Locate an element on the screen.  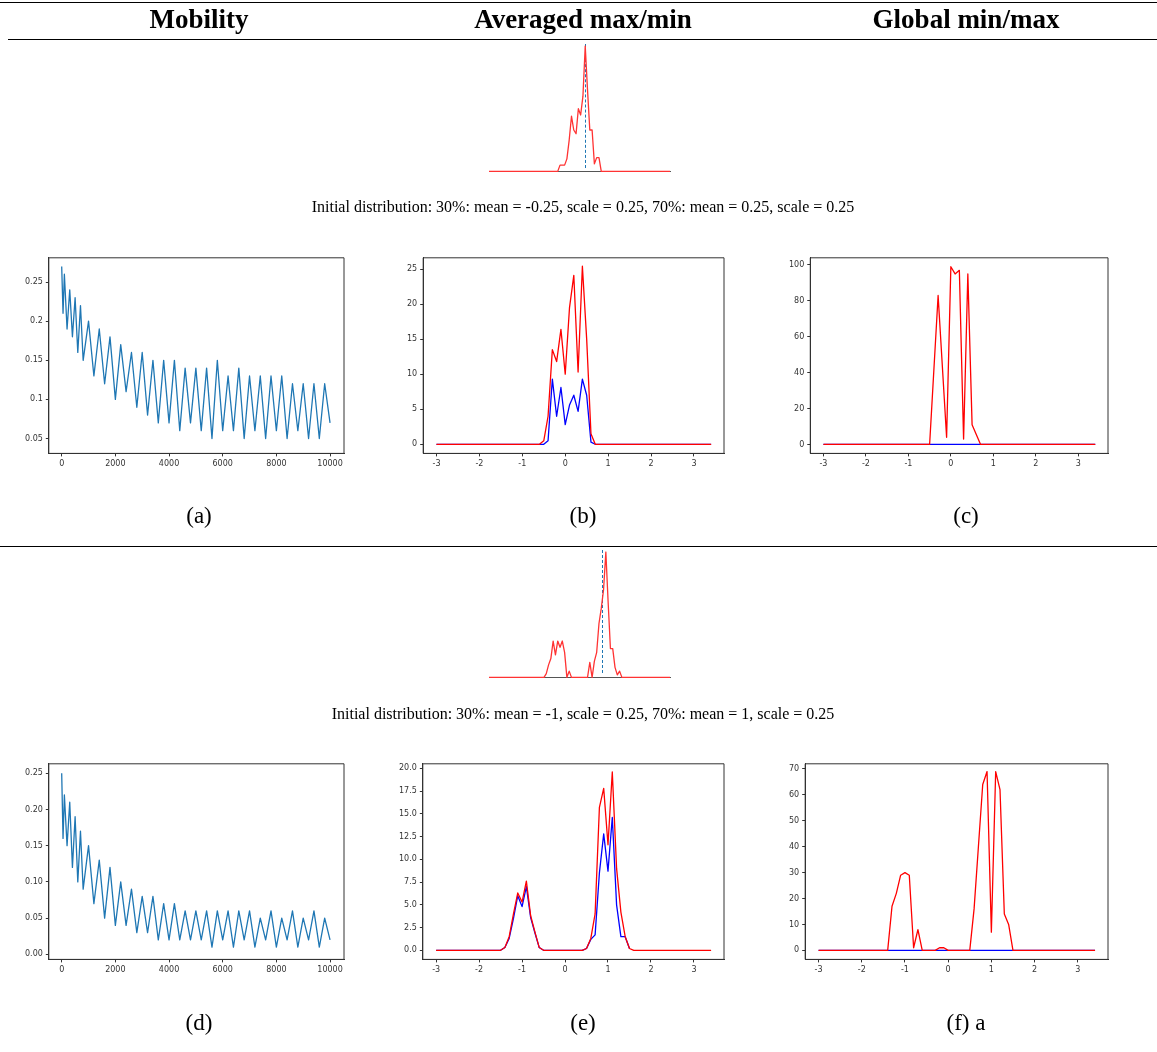
y-tick-label: 70 is located at coordinates (794, 769).